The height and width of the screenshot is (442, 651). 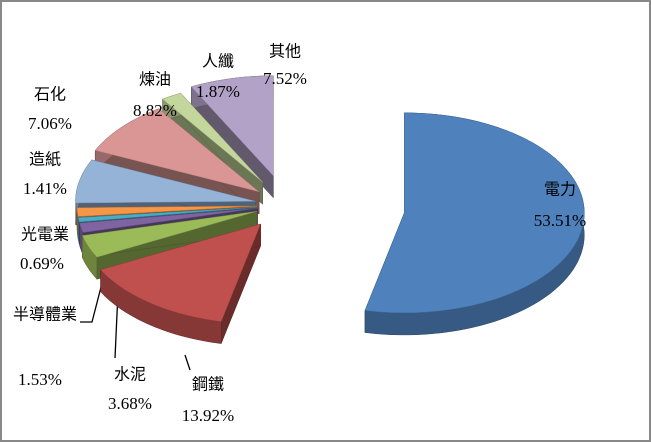 What do you see at coordinates (45, 314) in the screenshot?
I see `category-label: 半導體業` at bounding box center [45, 314].